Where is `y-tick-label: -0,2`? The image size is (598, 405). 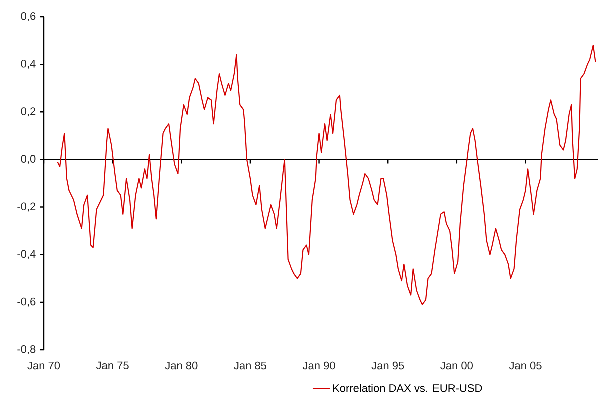 y-tick-label: -0,2 is located at coordinates (27, 207).